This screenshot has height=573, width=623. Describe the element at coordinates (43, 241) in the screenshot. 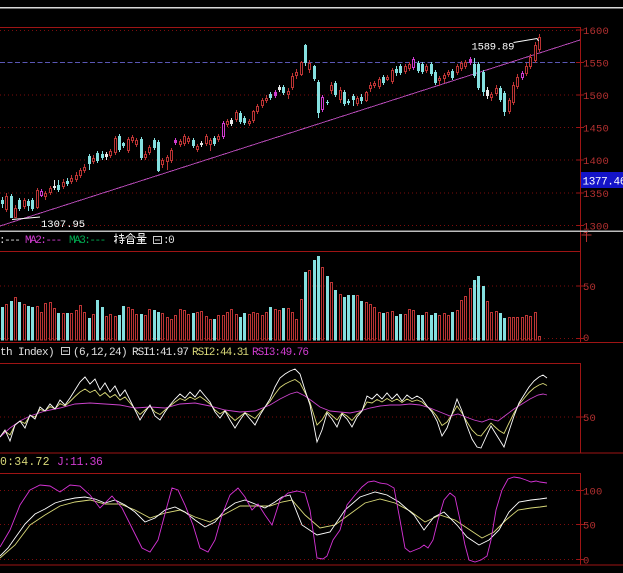

I see `svg-text: MA2:---` at that location.